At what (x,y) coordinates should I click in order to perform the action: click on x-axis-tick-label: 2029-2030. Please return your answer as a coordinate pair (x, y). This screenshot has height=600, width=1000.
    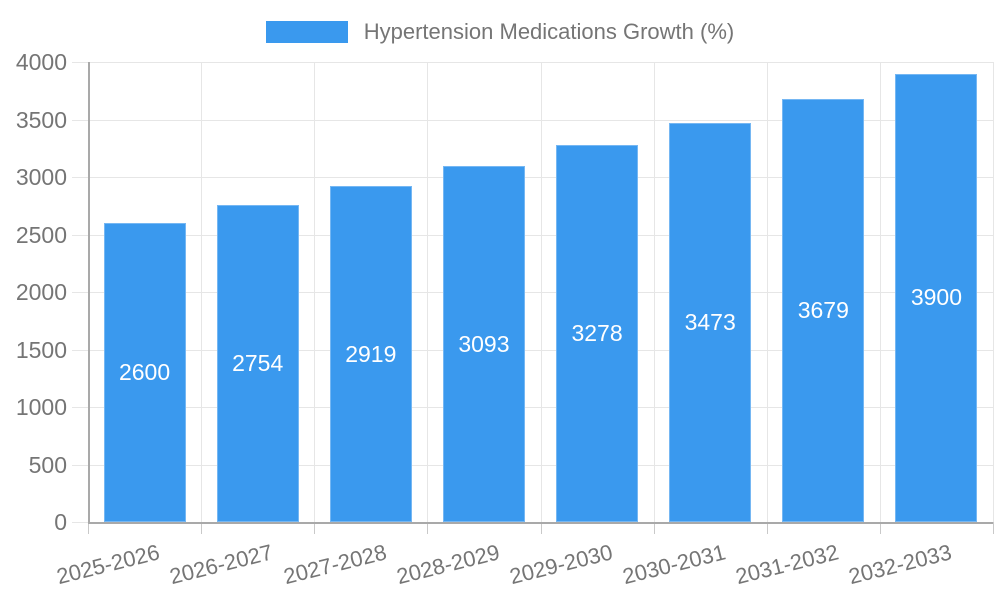
    Looking at the image, I should click on (560, 564).